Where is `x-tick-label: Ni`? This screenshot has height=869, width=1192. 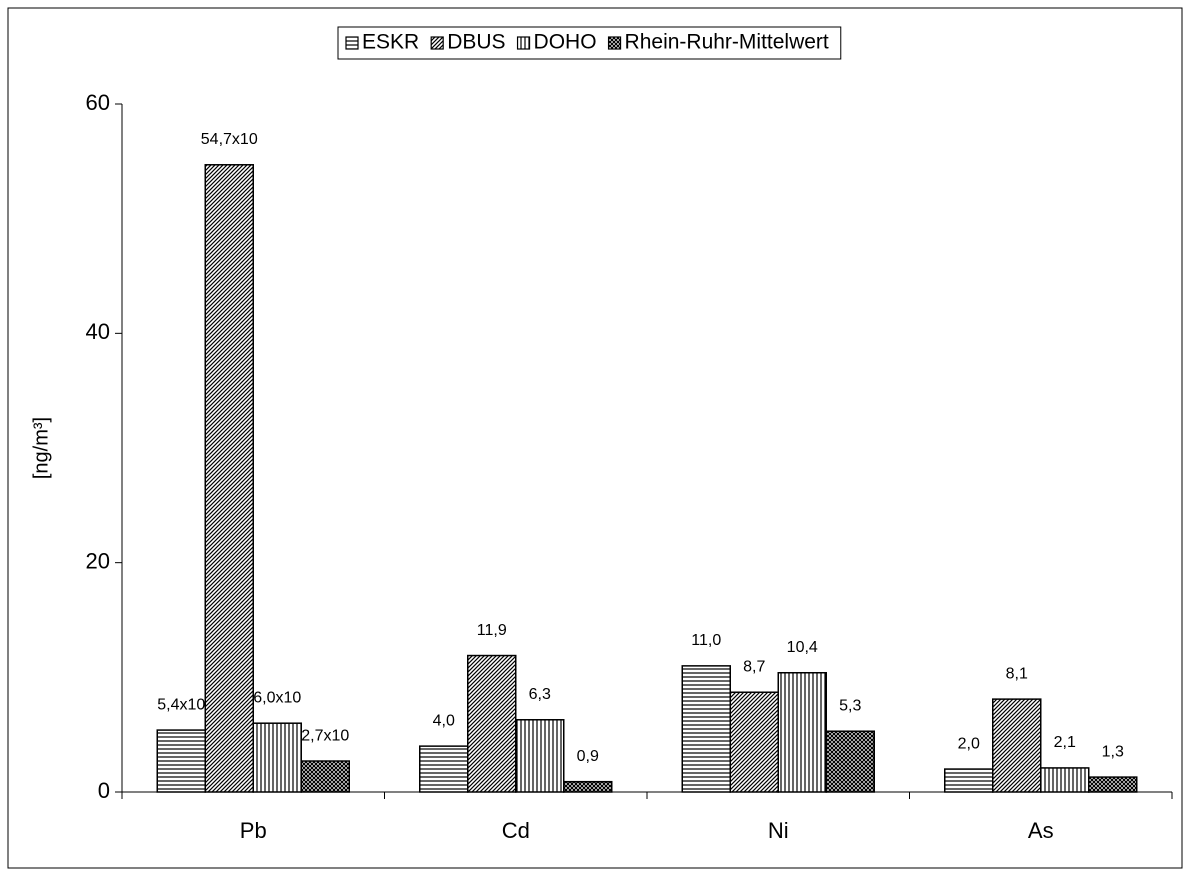
x-tick-label: Ni is located at coordinates (778, 830).